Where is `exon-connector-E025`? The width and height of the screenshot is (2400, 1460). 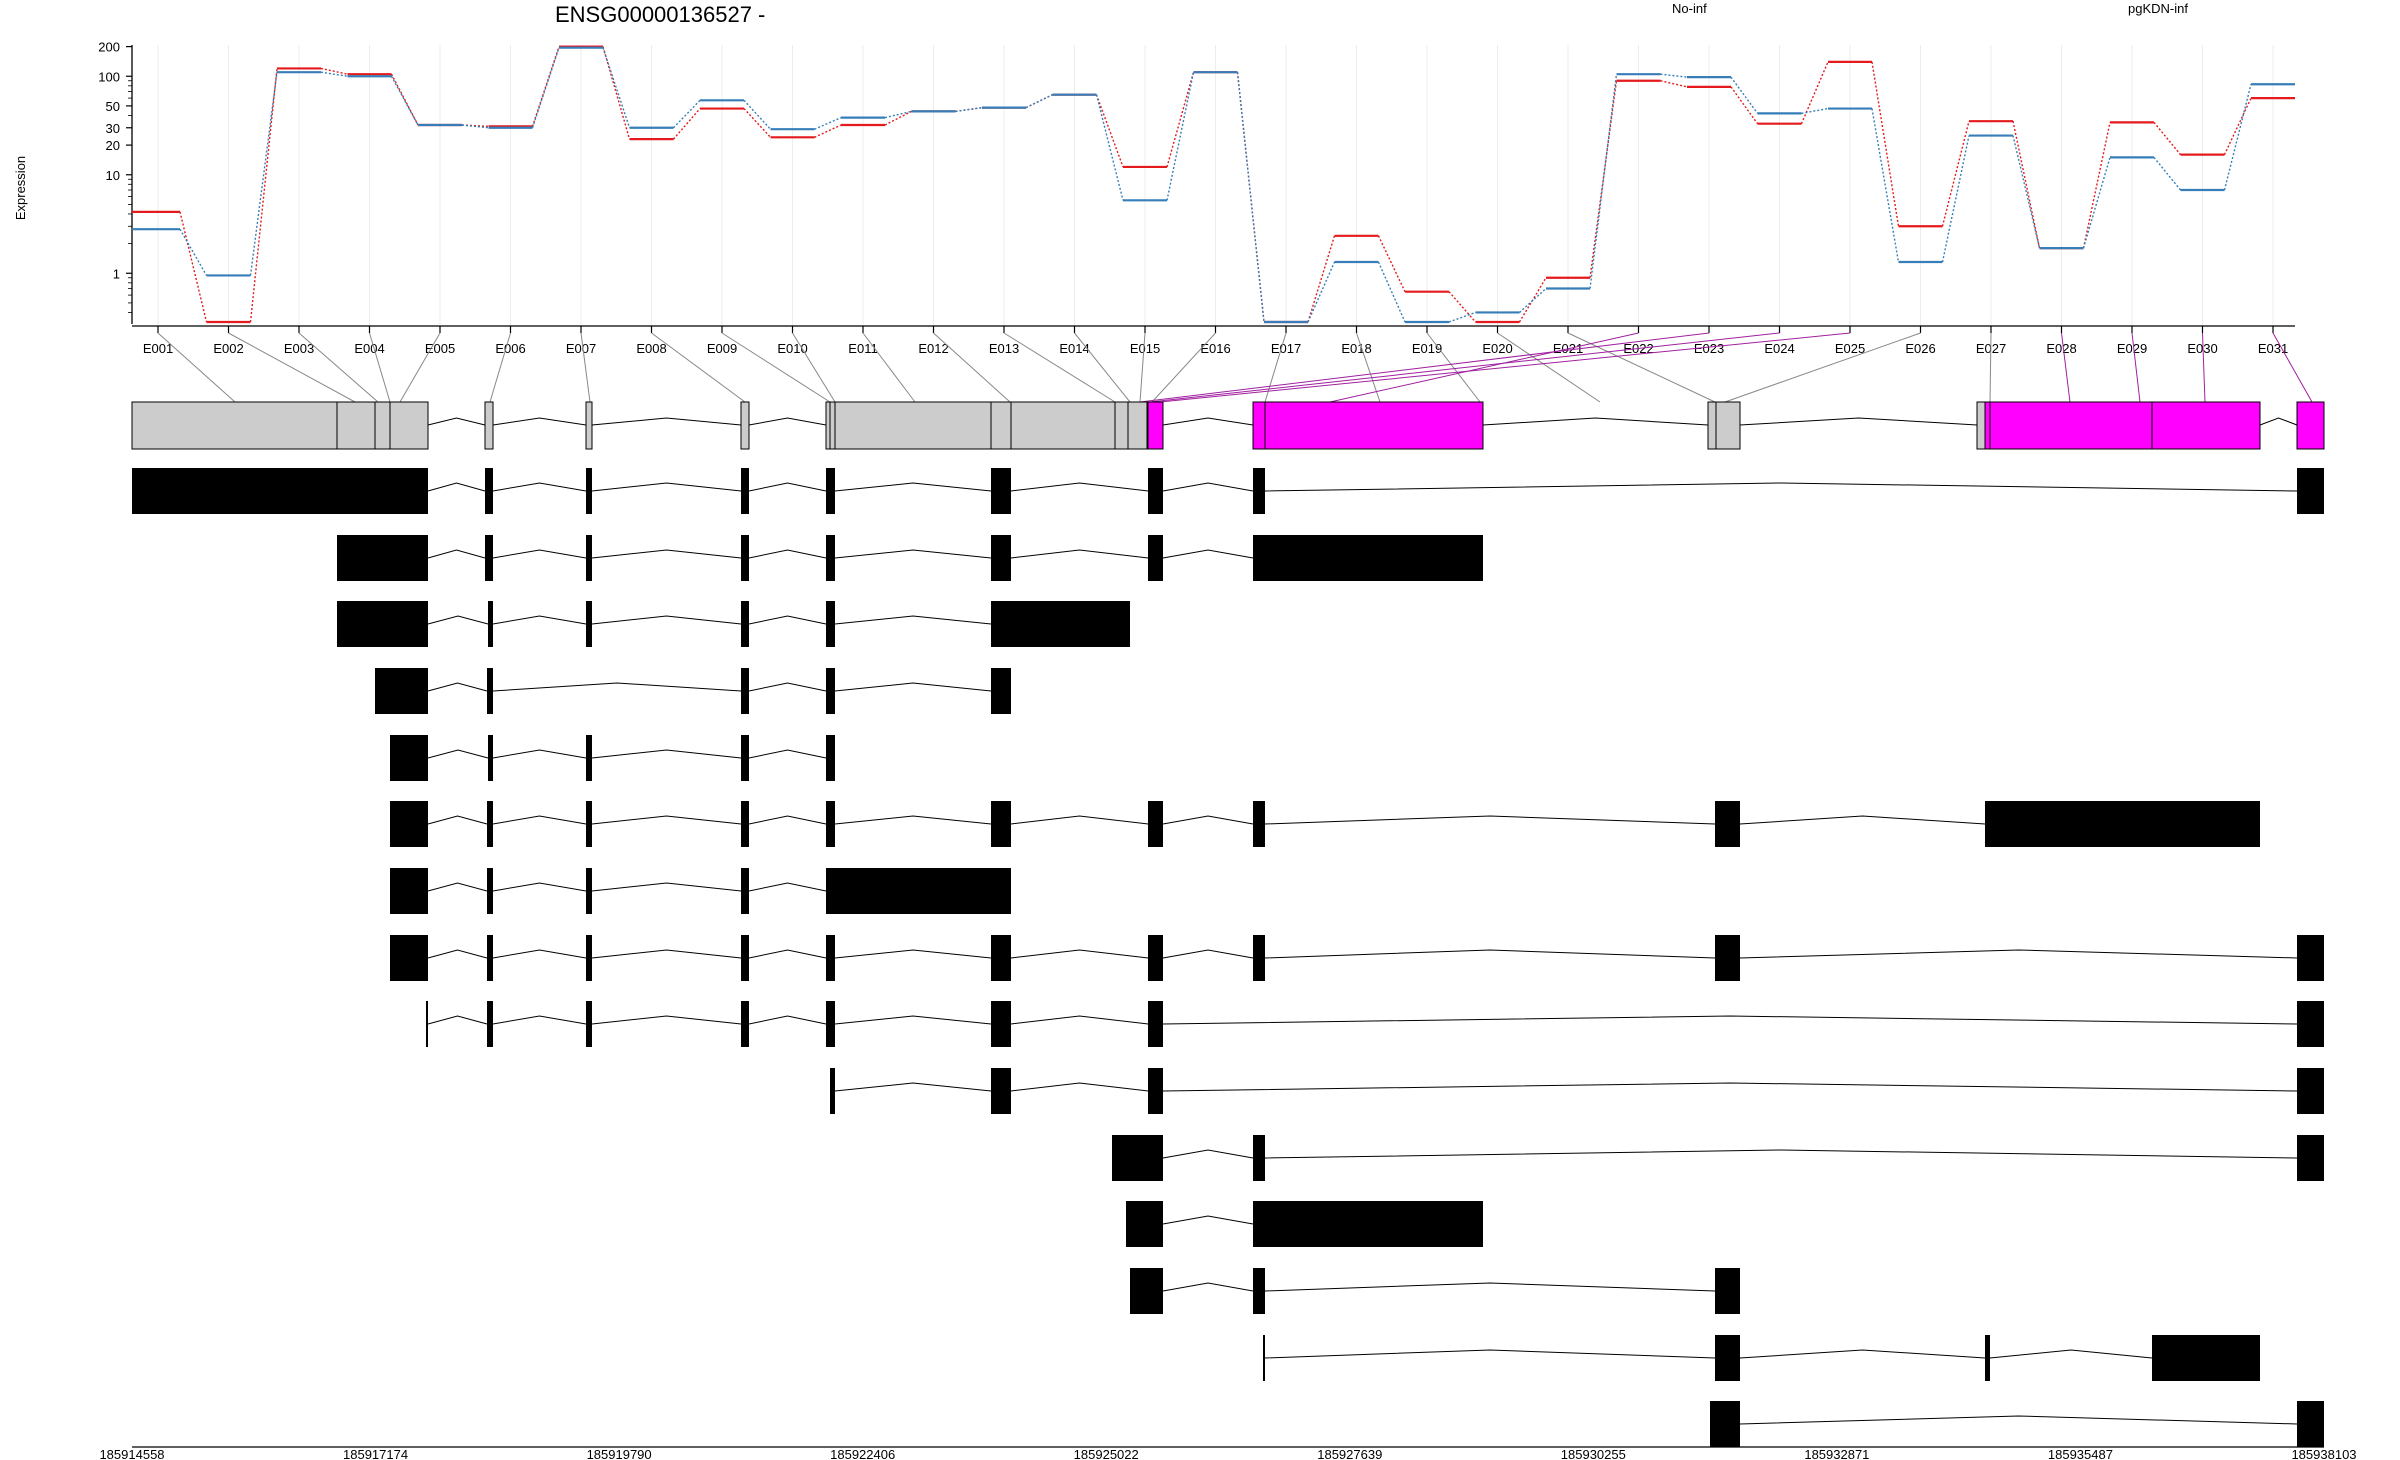
exon-connector-E025 is located at coordinates (1505, 367).